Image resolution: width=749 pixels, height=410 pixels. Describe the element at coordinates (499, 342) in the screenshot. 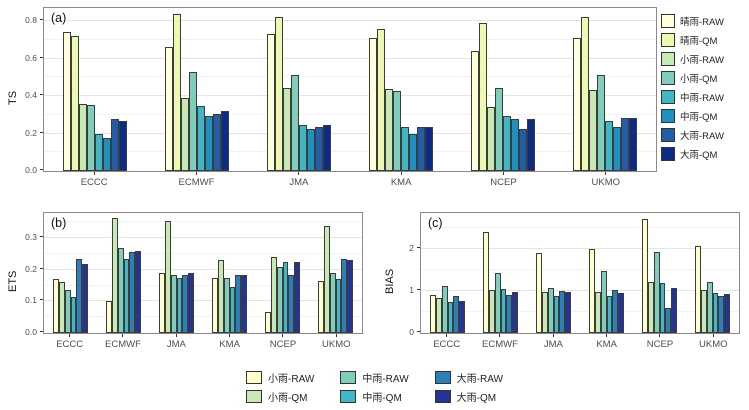

I see `x-axis-slot: ECMWF` at that location.